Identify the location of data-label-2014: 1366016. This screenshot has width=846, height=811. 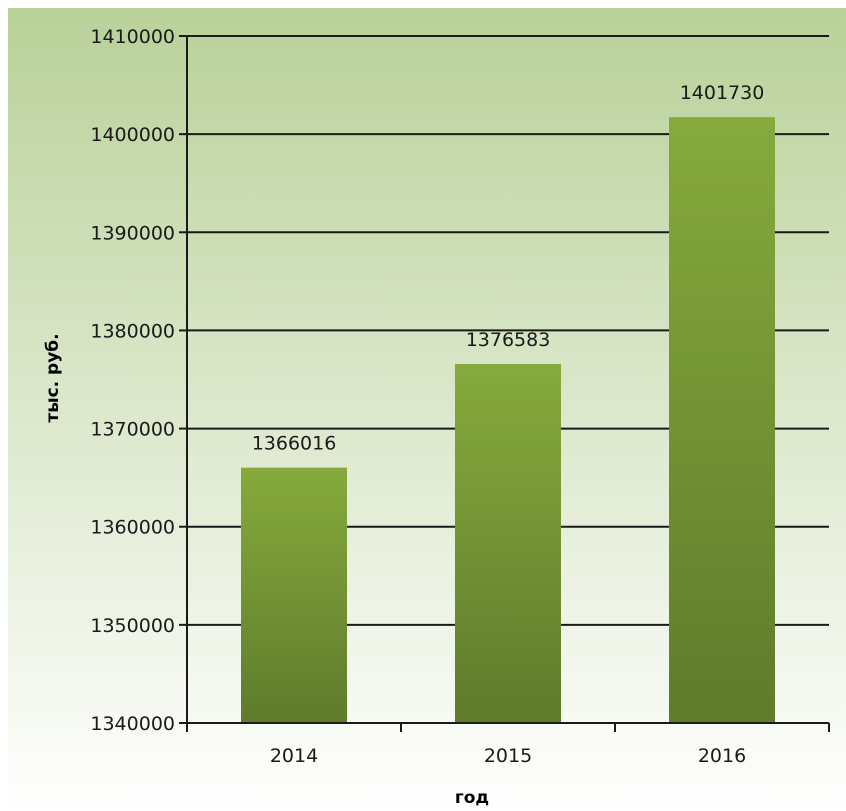
(294, 444).